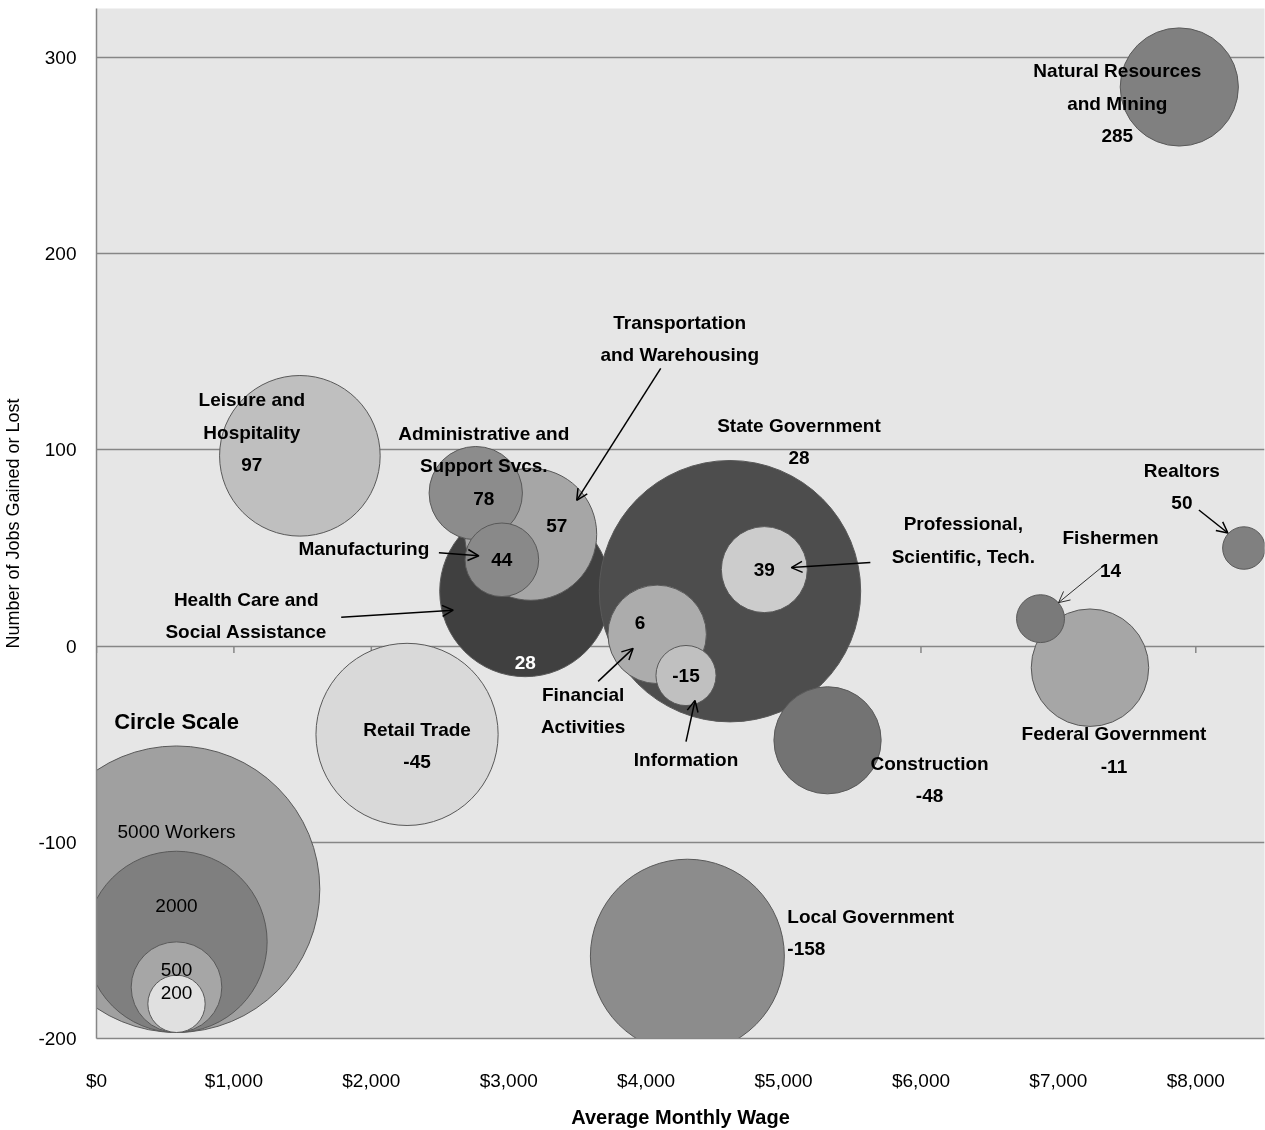 This screenshot has height=1130, width=1265. I want to click on x-tick-label: $7,000, so click(1058, 1080).